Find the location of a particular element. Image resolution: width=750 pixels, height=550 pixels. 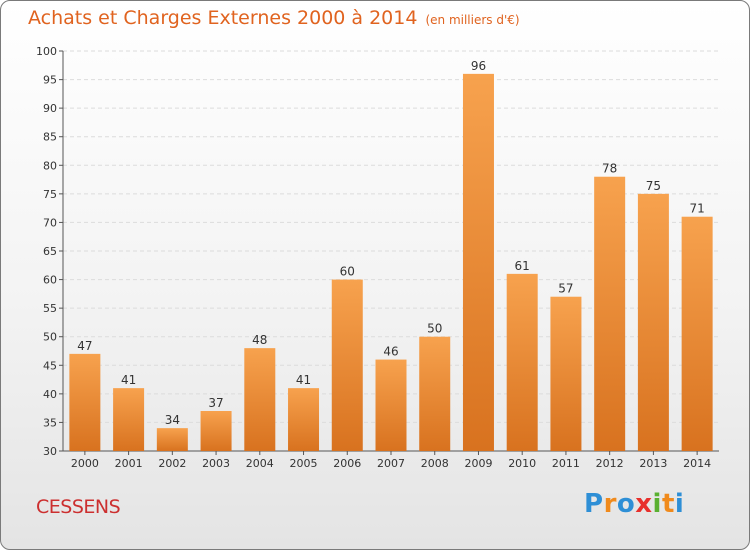

y-tick-label: 70 is located at coordinates (50, 222).